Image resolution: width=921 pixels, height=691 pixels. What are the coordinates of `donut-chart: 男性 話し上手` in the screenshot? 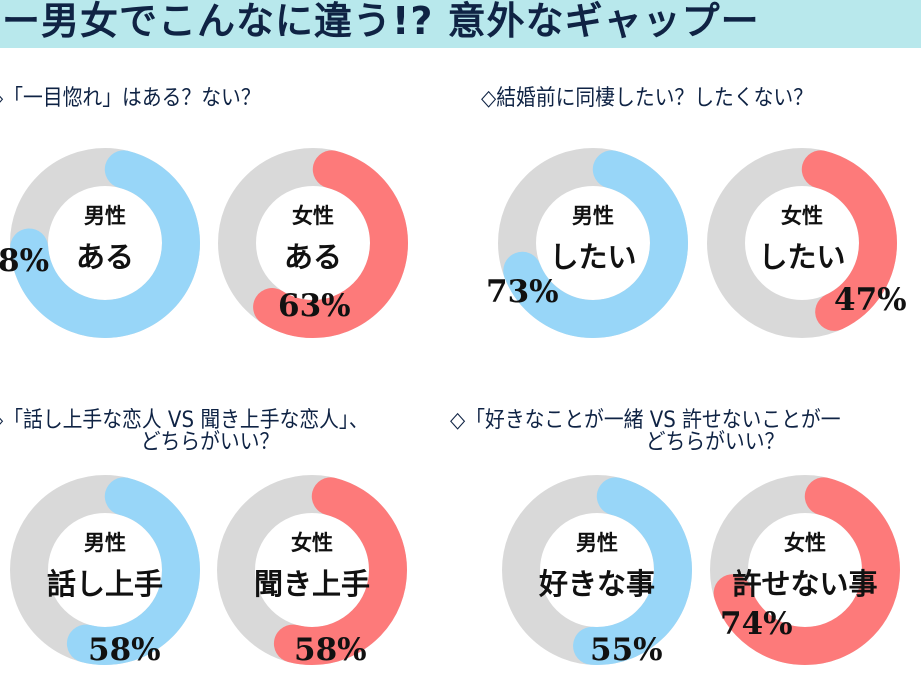 It's located at (105, 570).